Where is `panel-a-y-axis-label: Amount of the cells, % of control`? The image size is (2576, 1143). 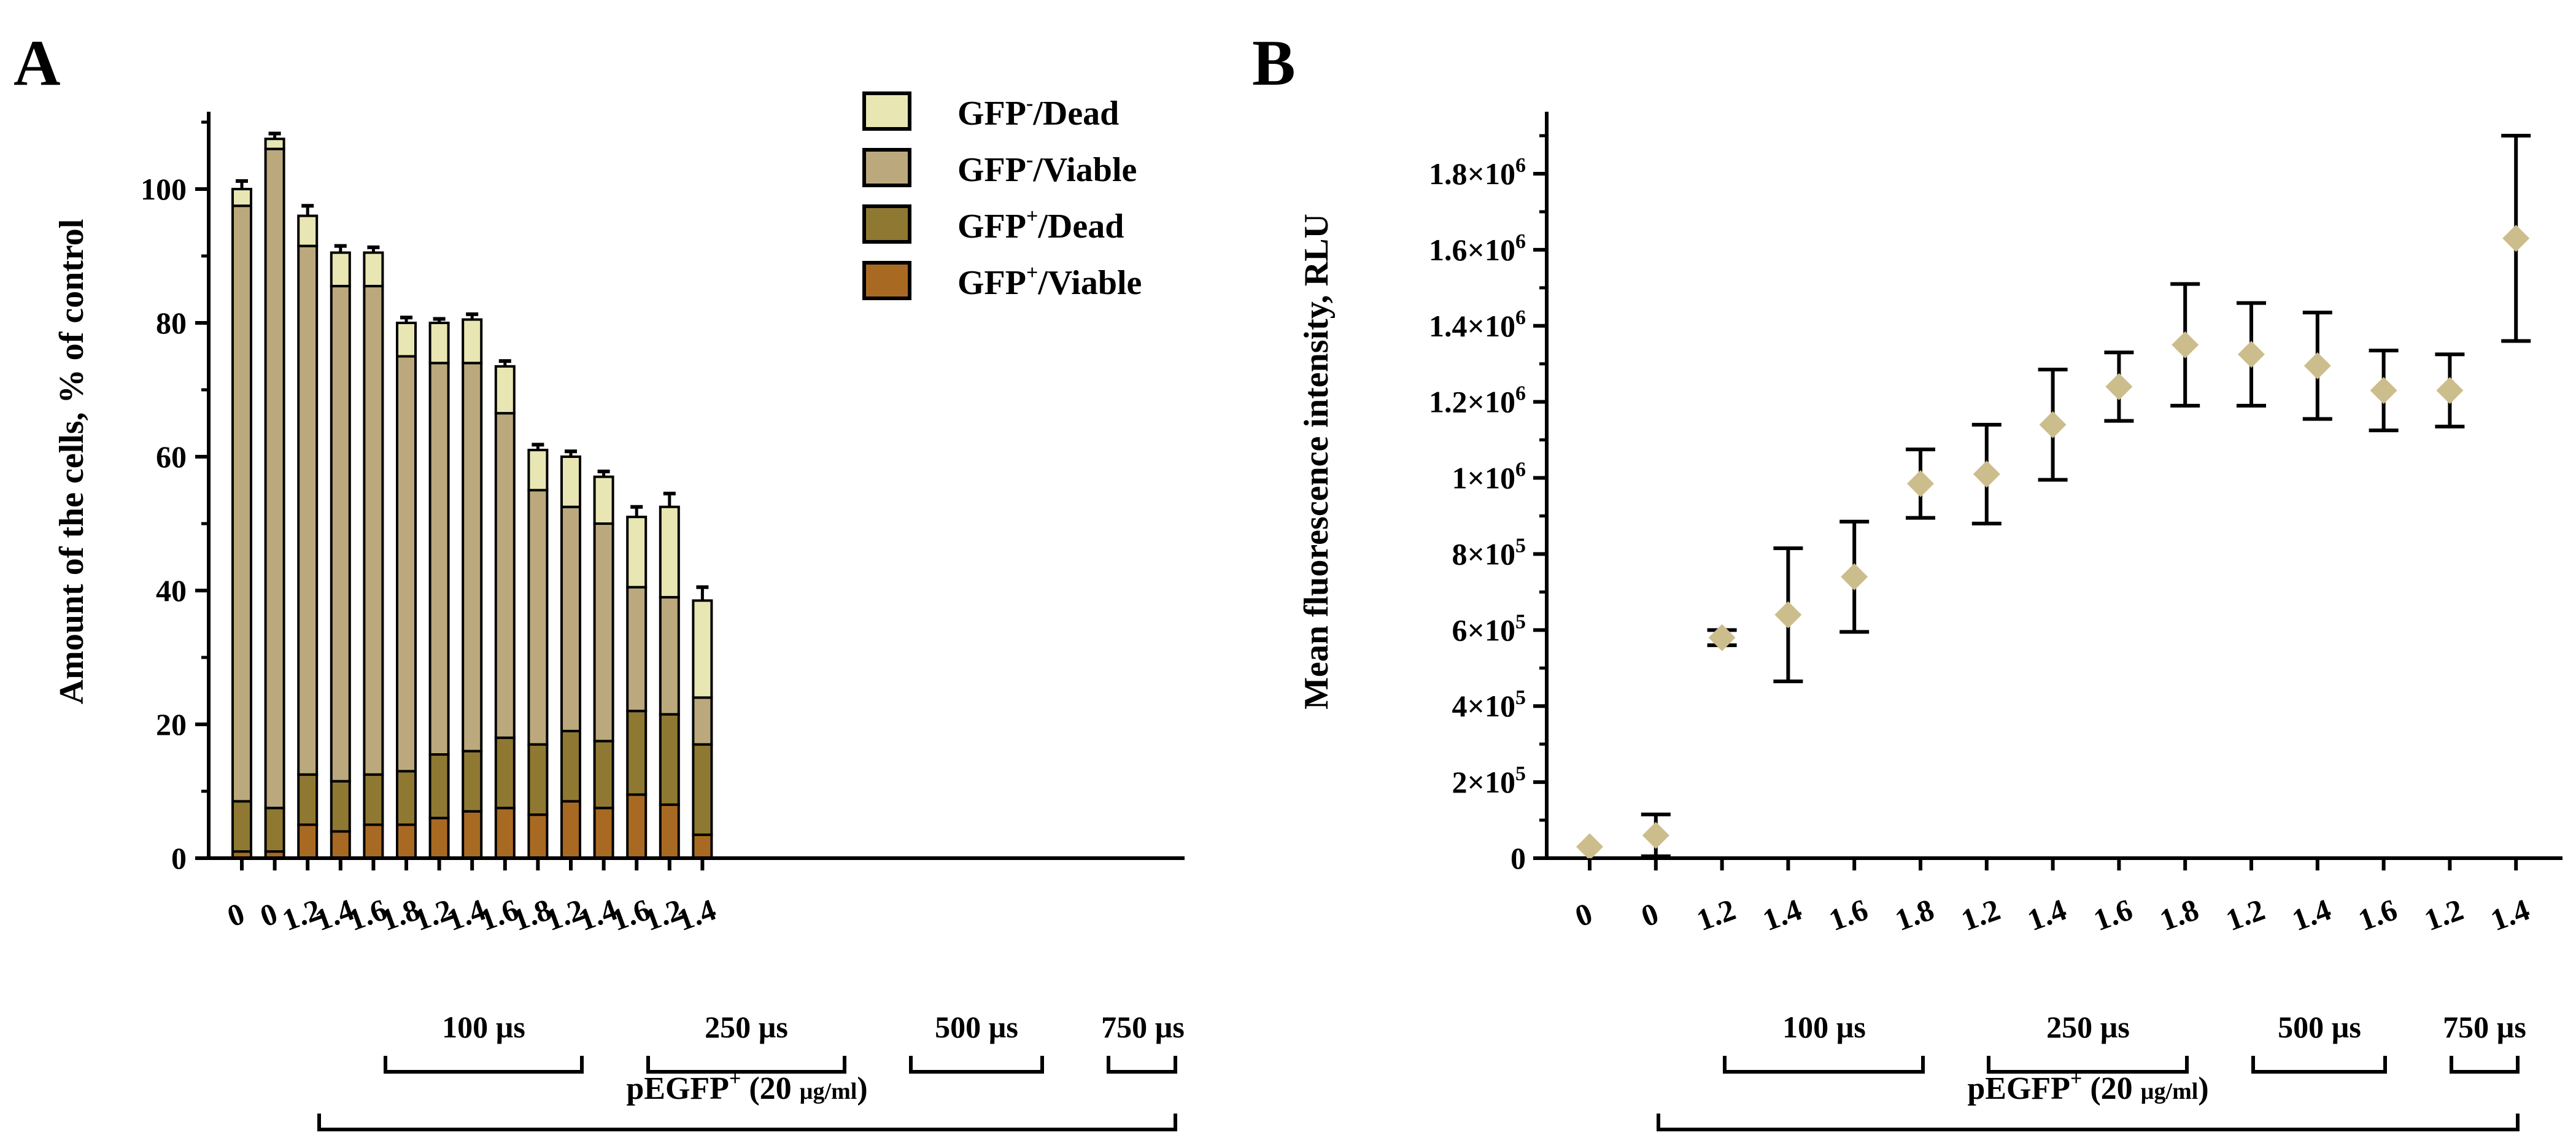 panel-a-y-axis-label: Amount of the cells, % of control is located at coordinates (72, 462).